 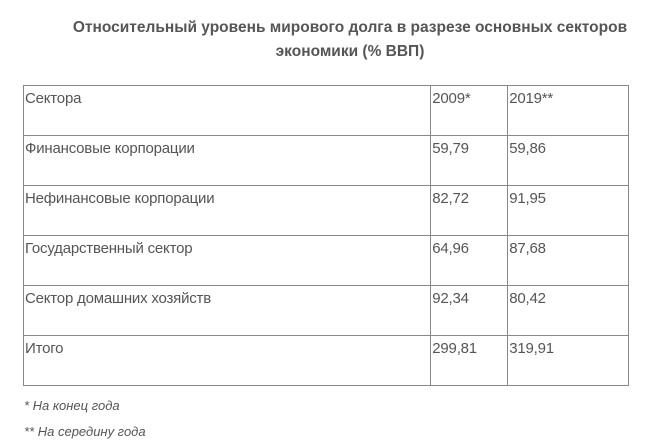 I want to click on table-cell: Сектор домашних хозяйств, so click(x=227, y=310).